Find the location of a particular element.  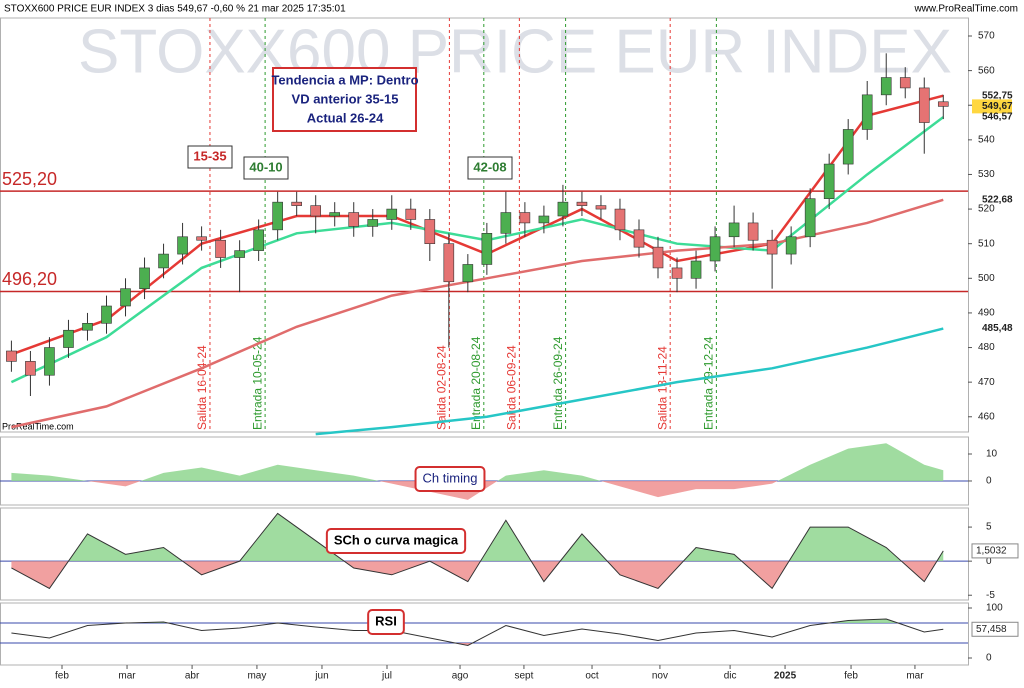

x-tick-label: dic is located at coordinates (730, 676).